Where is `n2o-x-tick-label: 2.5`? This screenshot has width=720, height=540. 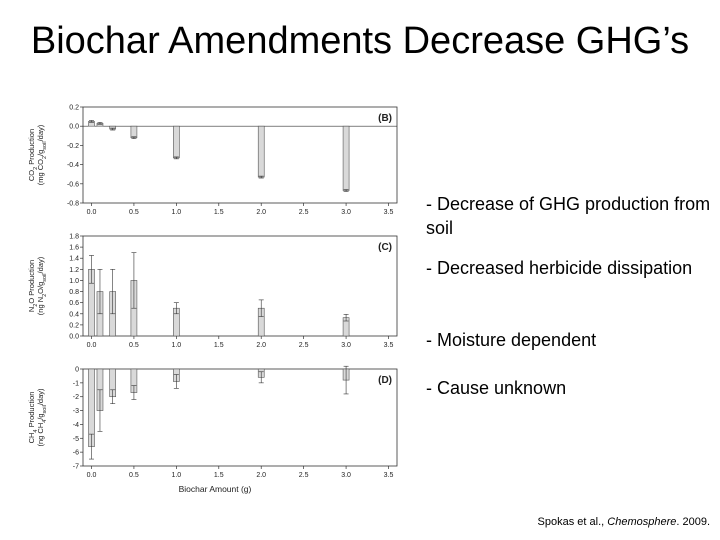
n2o-x-tick-label: 2.5 is located at coordinates (304, 345).